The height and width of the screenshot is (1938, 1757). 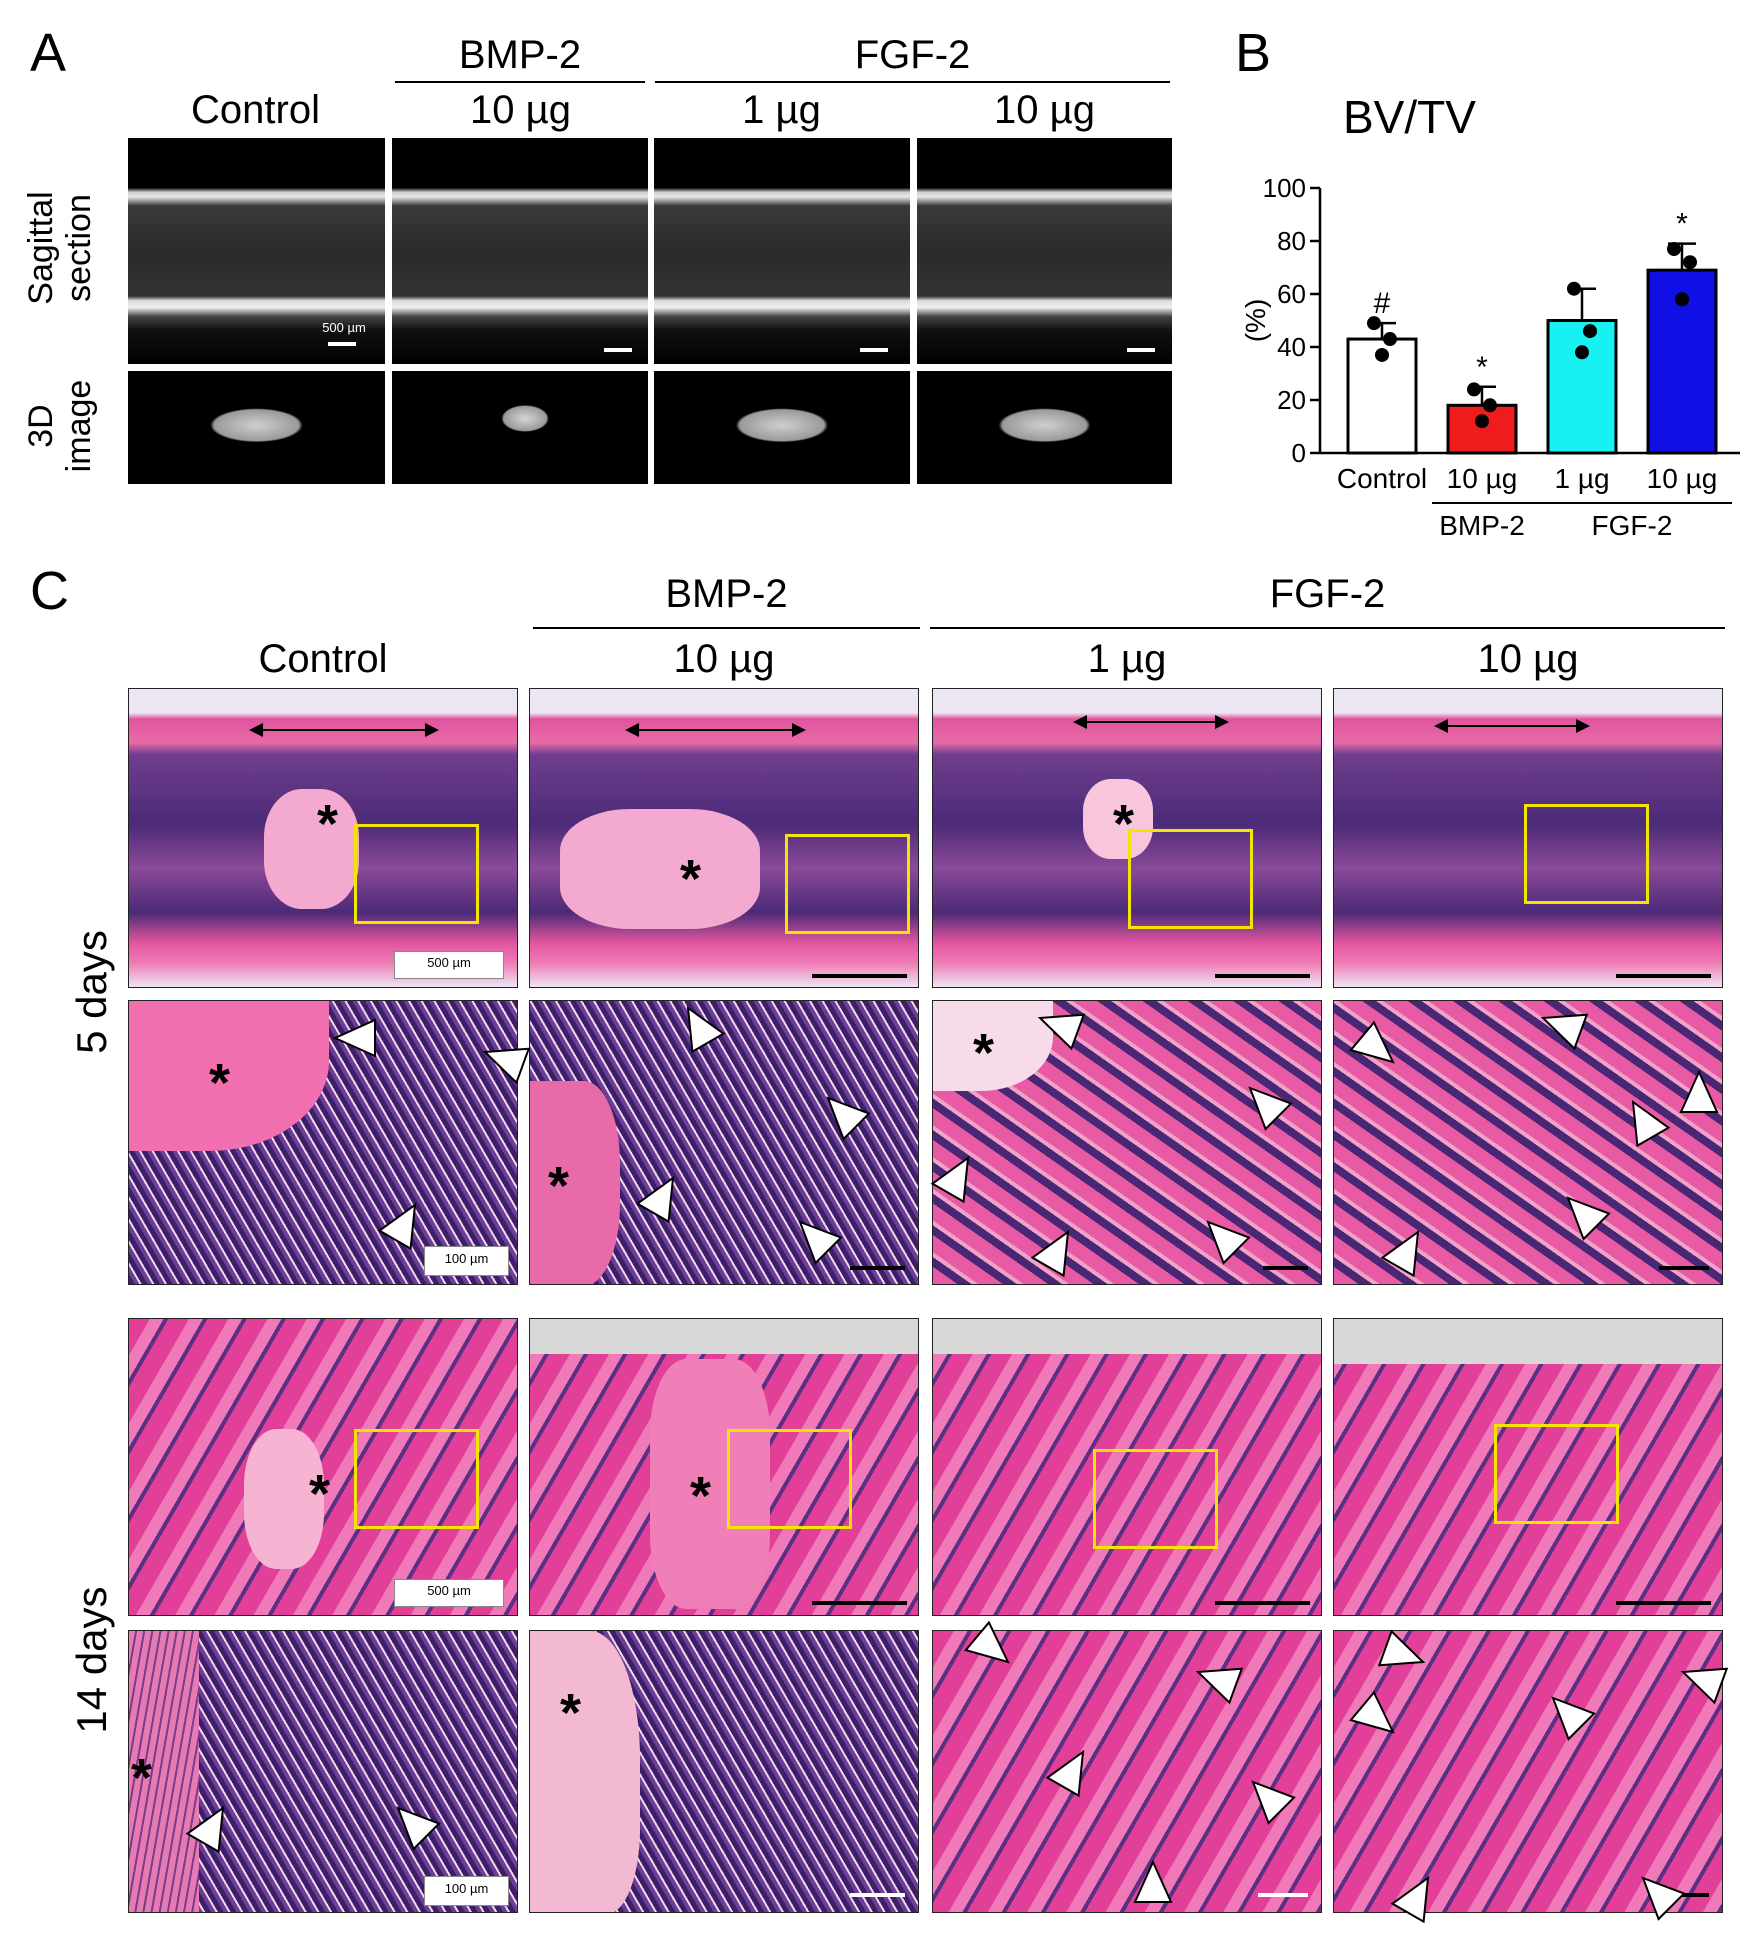 What do you see at coordinates (1581, 478) in the screenshot?
I see `category-label: 1 µg` at bounding box center [1581, 478].